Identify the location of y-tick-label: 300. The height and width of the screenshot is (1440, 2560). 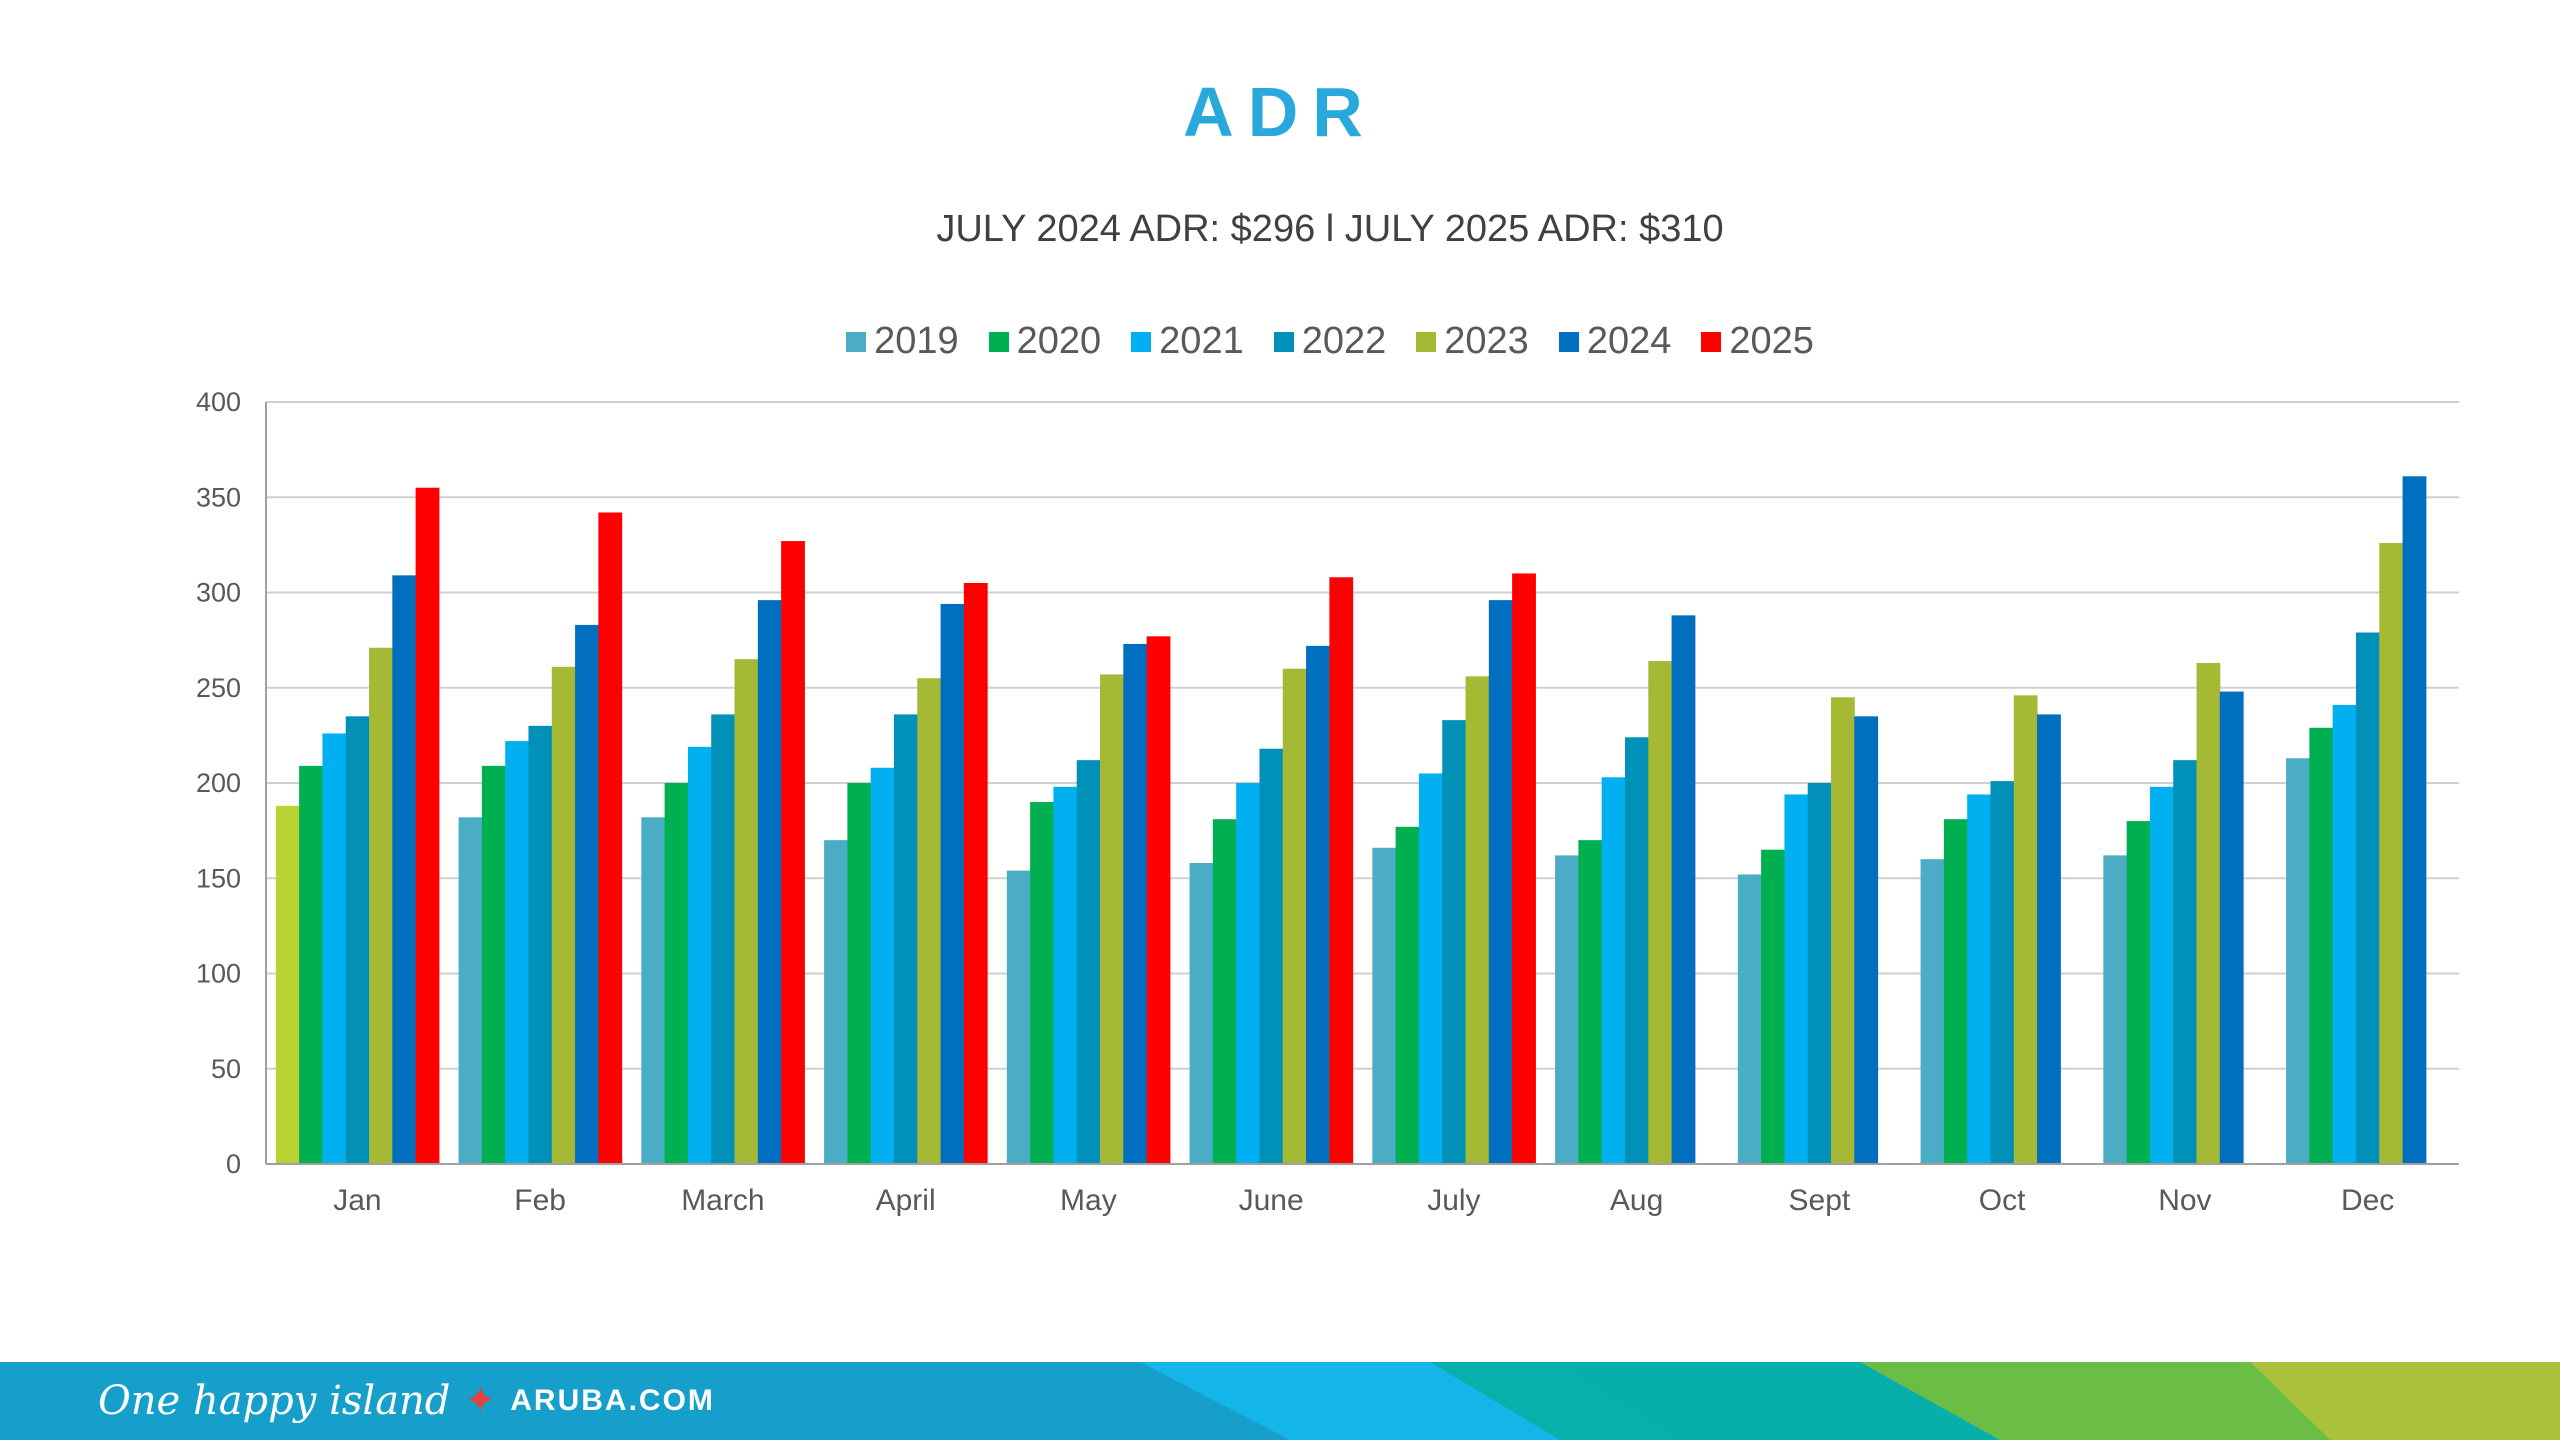
(218, 593).